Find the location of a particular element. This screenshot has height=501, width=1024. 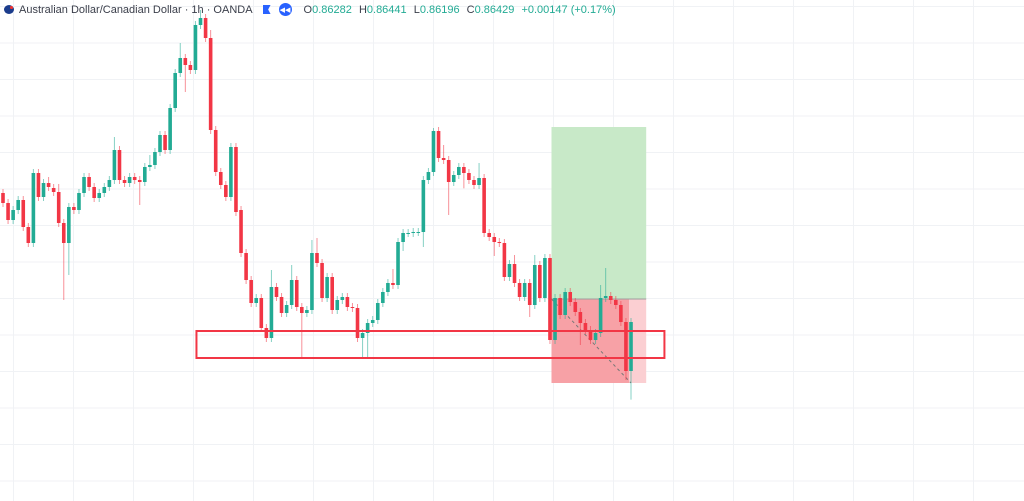

blue-flag-icon is located at coordinates (266, 9).